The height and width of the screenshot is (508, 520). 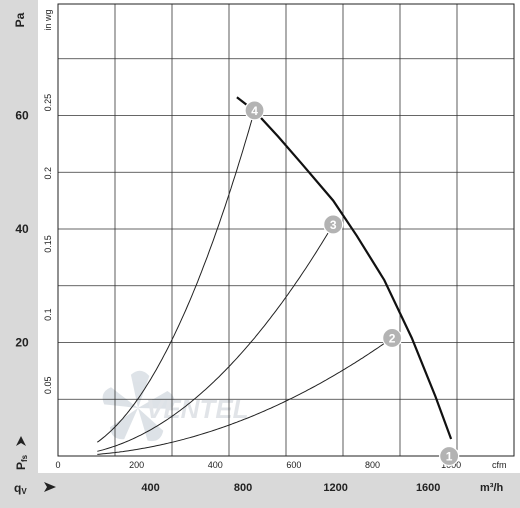 I want to click on flow-axis-symbol: qV, so click(x=35, y=488).